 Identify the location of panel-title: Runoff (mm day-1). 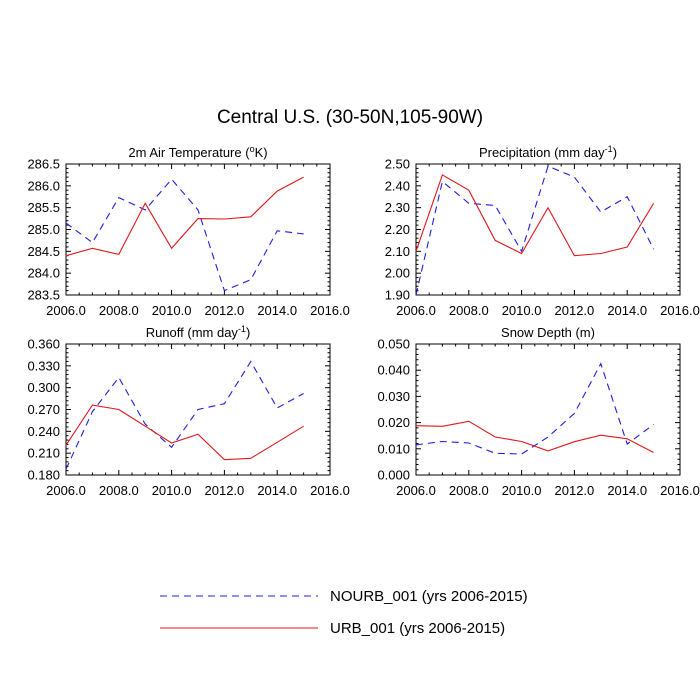
(198, 332).